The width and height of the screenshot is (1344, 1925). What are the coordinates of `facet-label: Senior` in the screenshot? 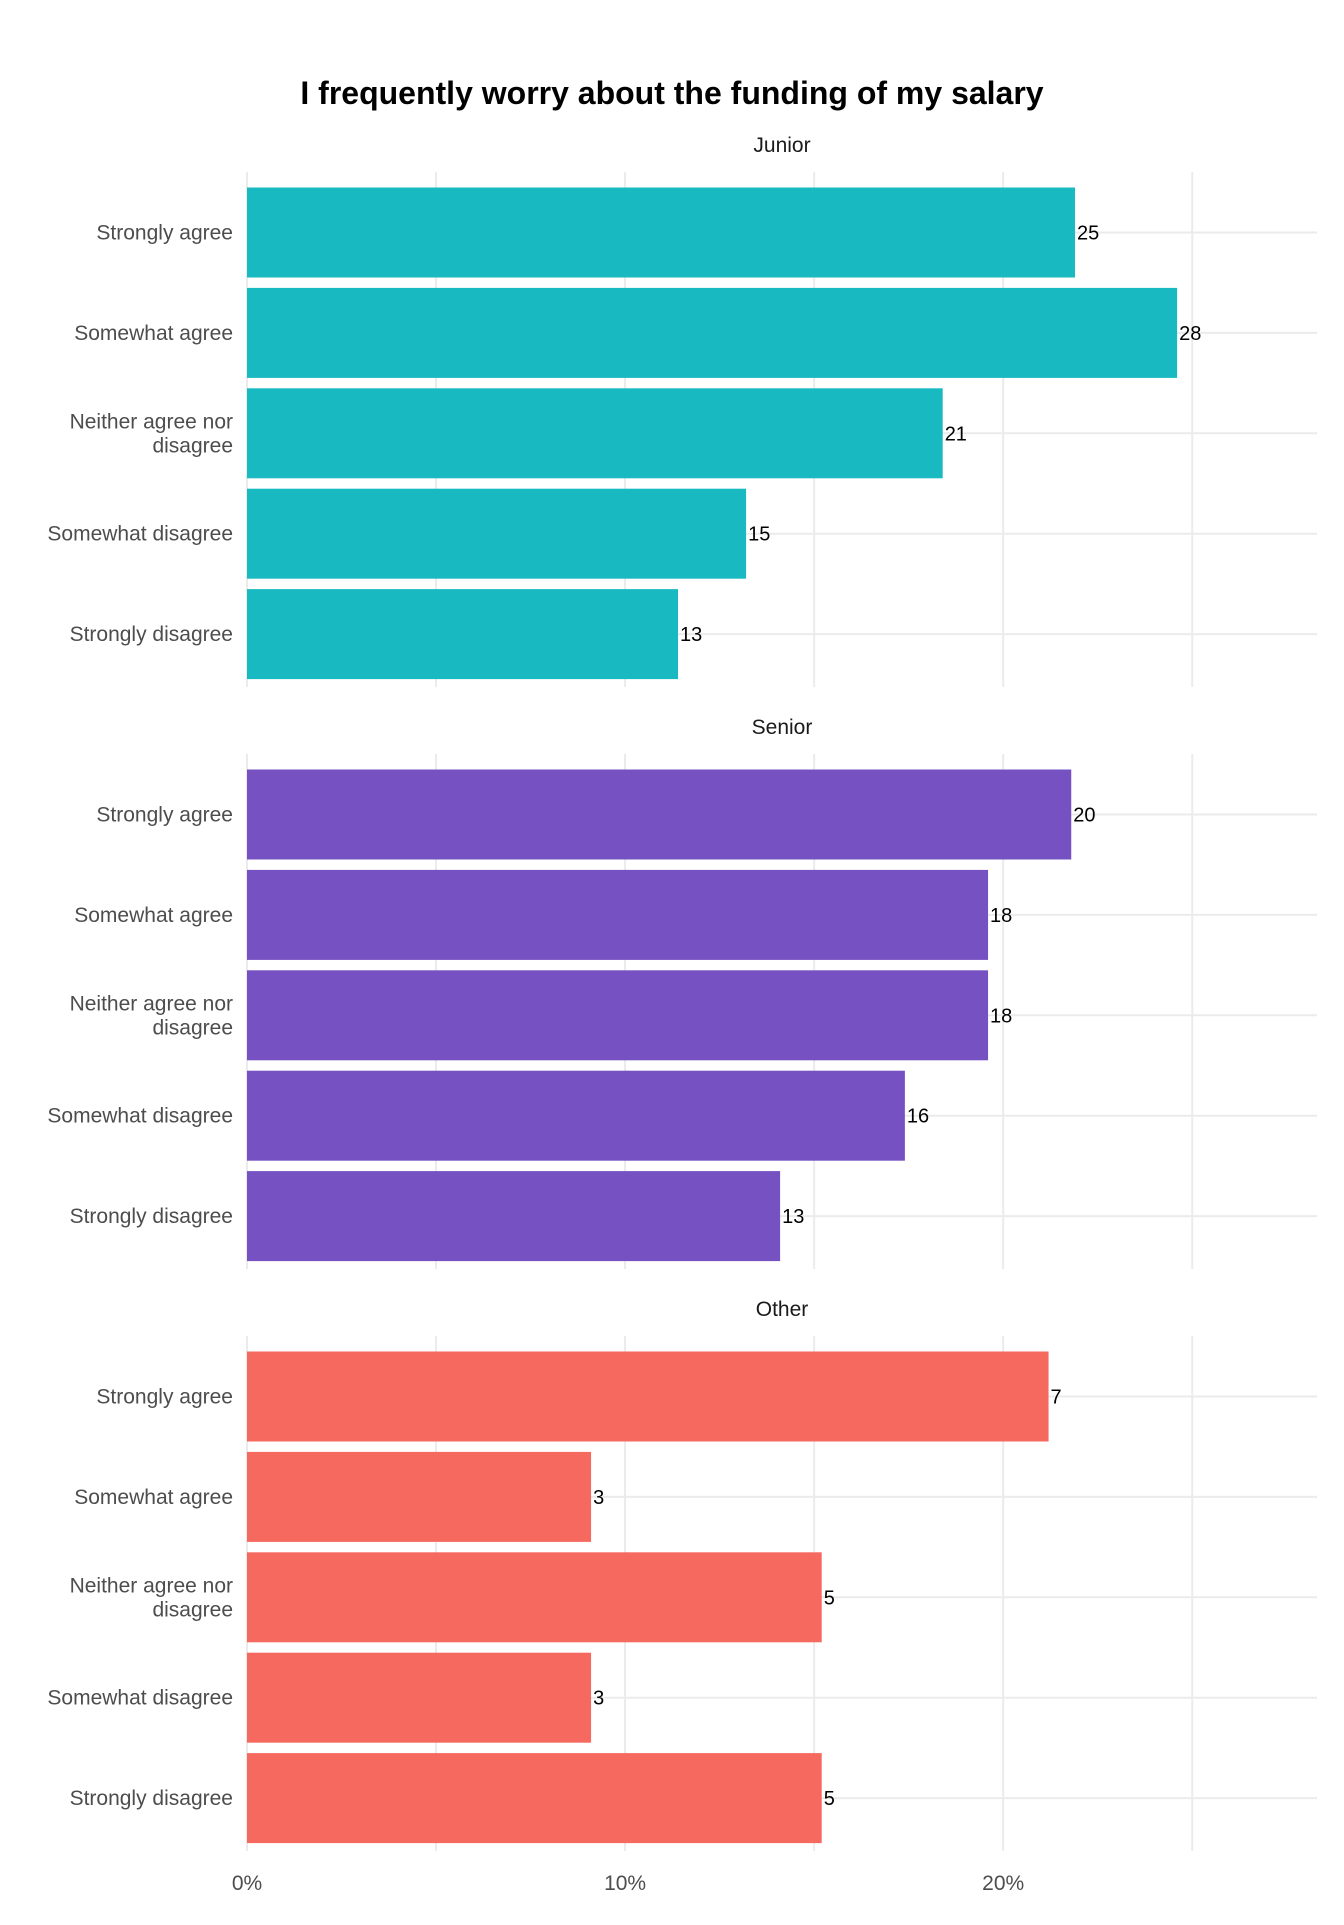 It's located at (782, 727).